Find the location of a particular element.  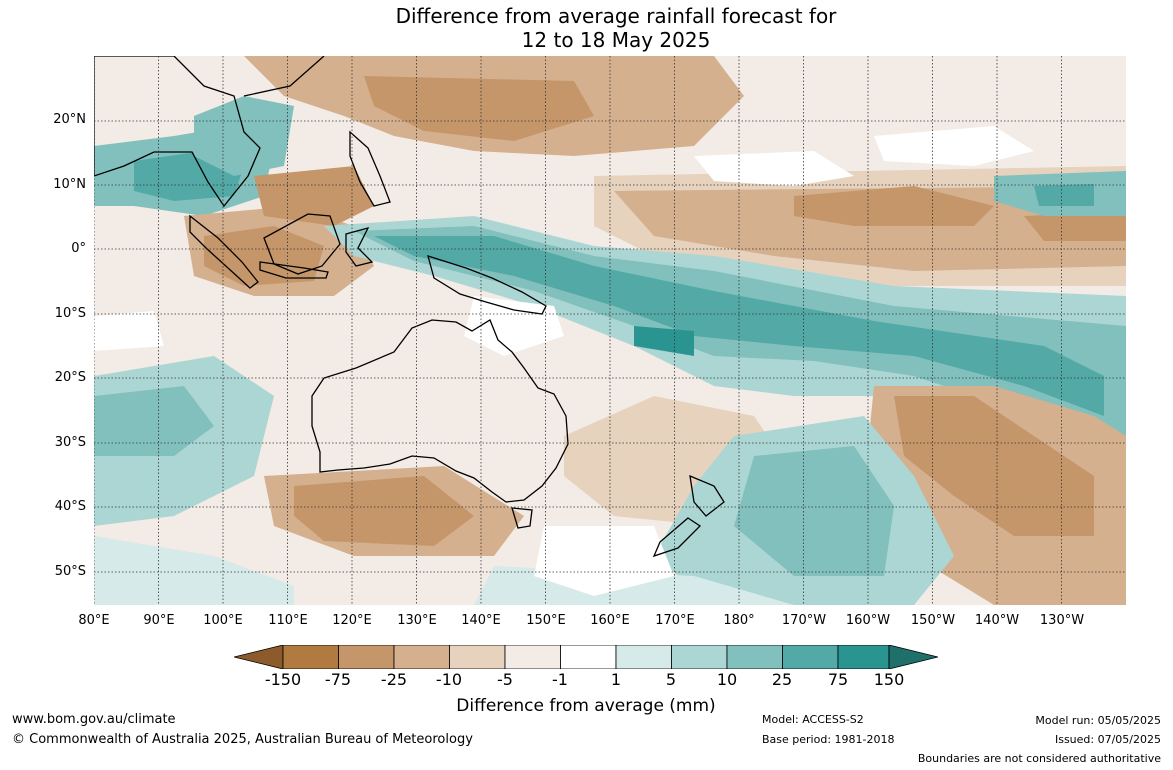

model-text: Model: ACCESS-S2 is located at coordinates (813, 719).